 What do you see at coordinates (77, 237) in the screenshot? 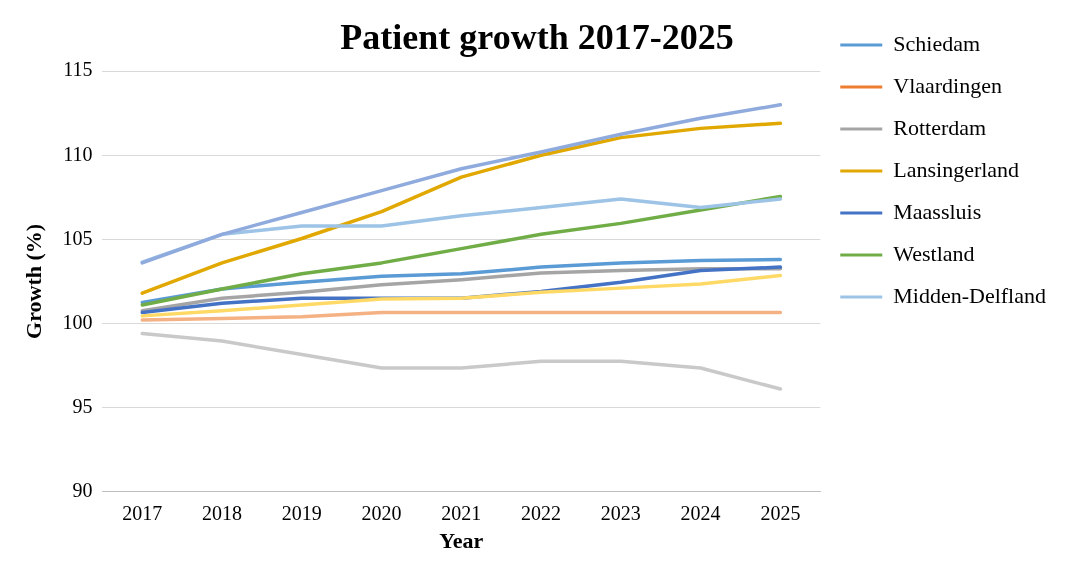
I see `y-tick-label: 105` at bounding box center [77, 237].